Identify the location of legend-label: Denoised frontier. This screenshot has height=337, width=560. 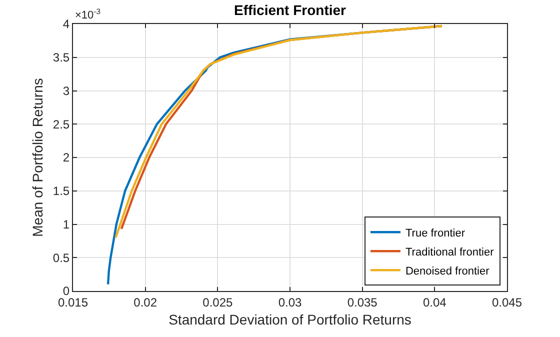
(447, 271).